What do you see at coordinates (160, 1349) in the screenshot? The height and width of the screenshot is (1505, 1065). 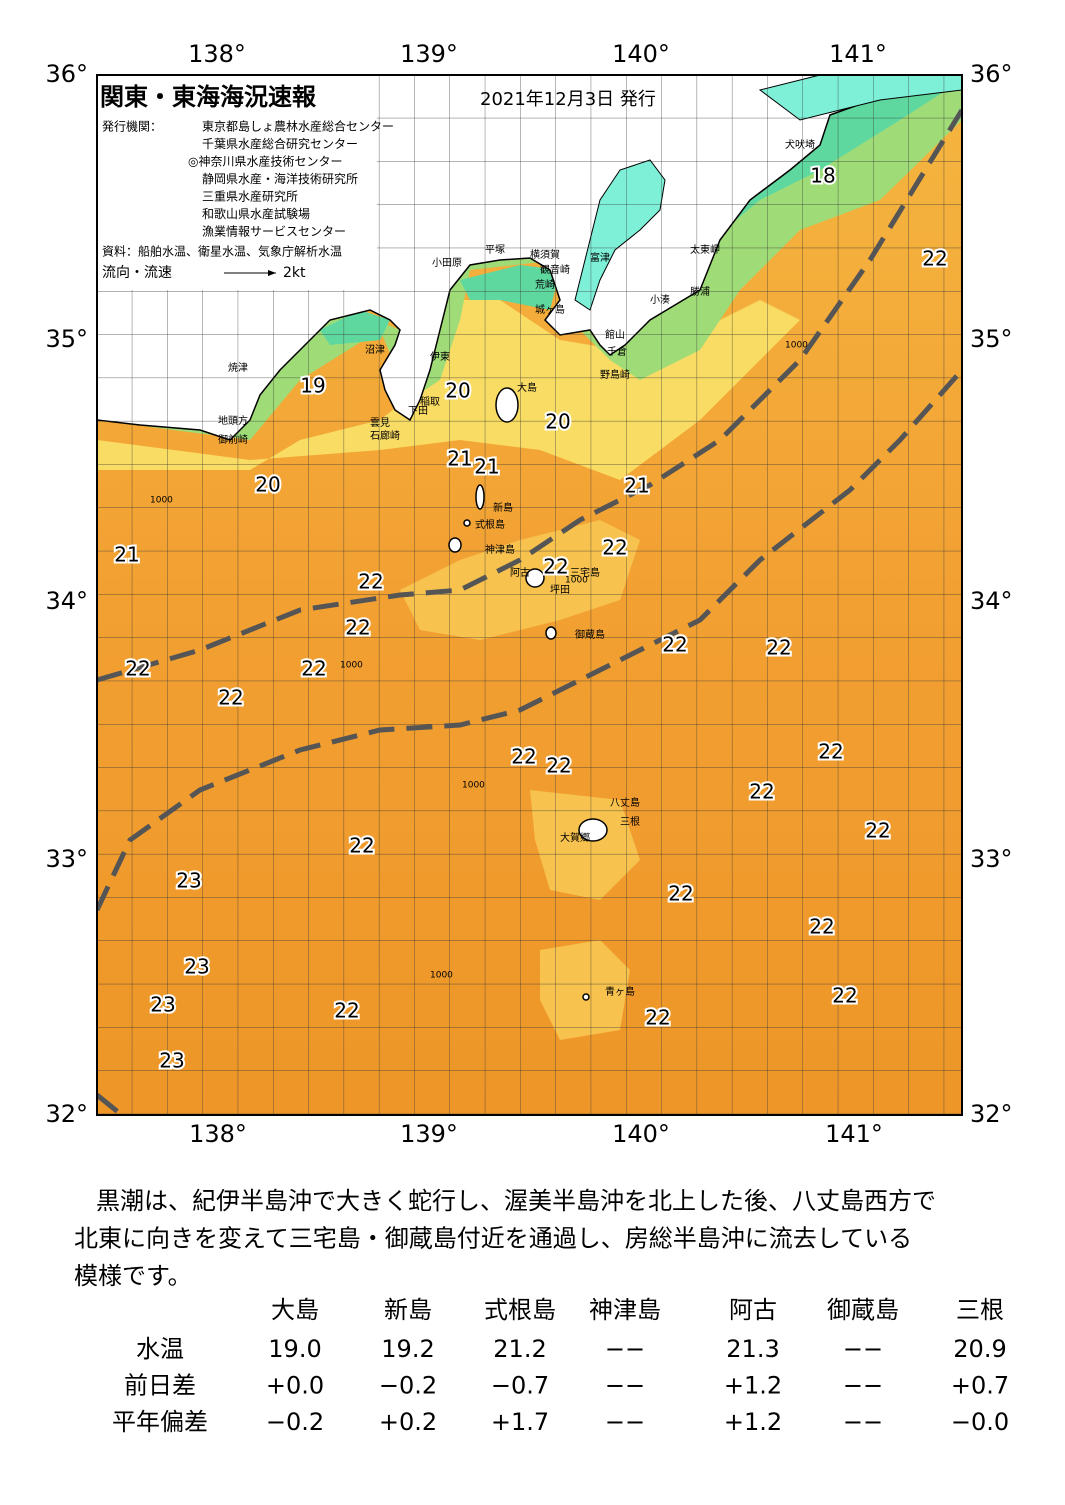 I see `row-label: 水温` at bounding box center [160, 1349].